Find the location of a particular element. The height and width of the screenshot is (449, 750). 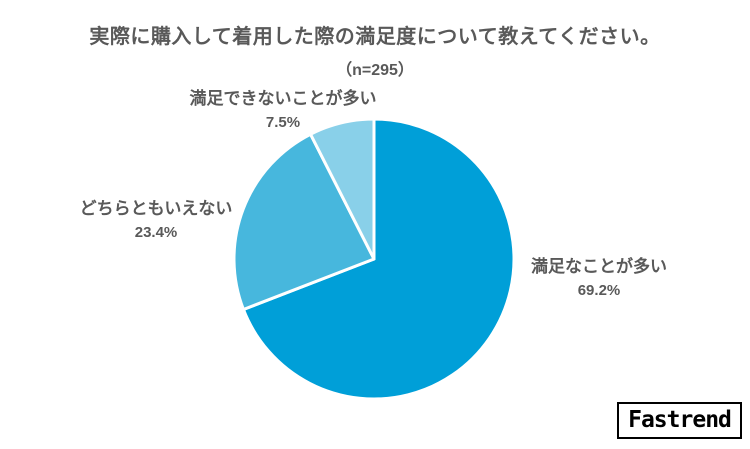

slice-label-neutral-text: どちらともいえない is located at coordinates (156, 208).